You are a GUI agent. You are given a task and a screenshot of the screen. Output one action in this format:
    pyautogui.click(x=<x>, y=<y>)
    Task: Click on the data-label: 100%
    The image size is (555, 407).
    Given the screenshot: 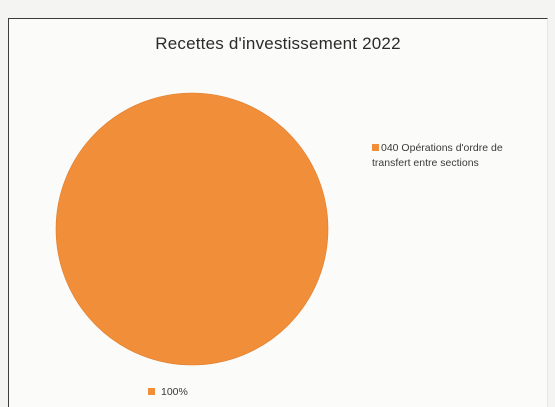 What is the action you would take?
    pyautogui.click(x=174, y=392)
    